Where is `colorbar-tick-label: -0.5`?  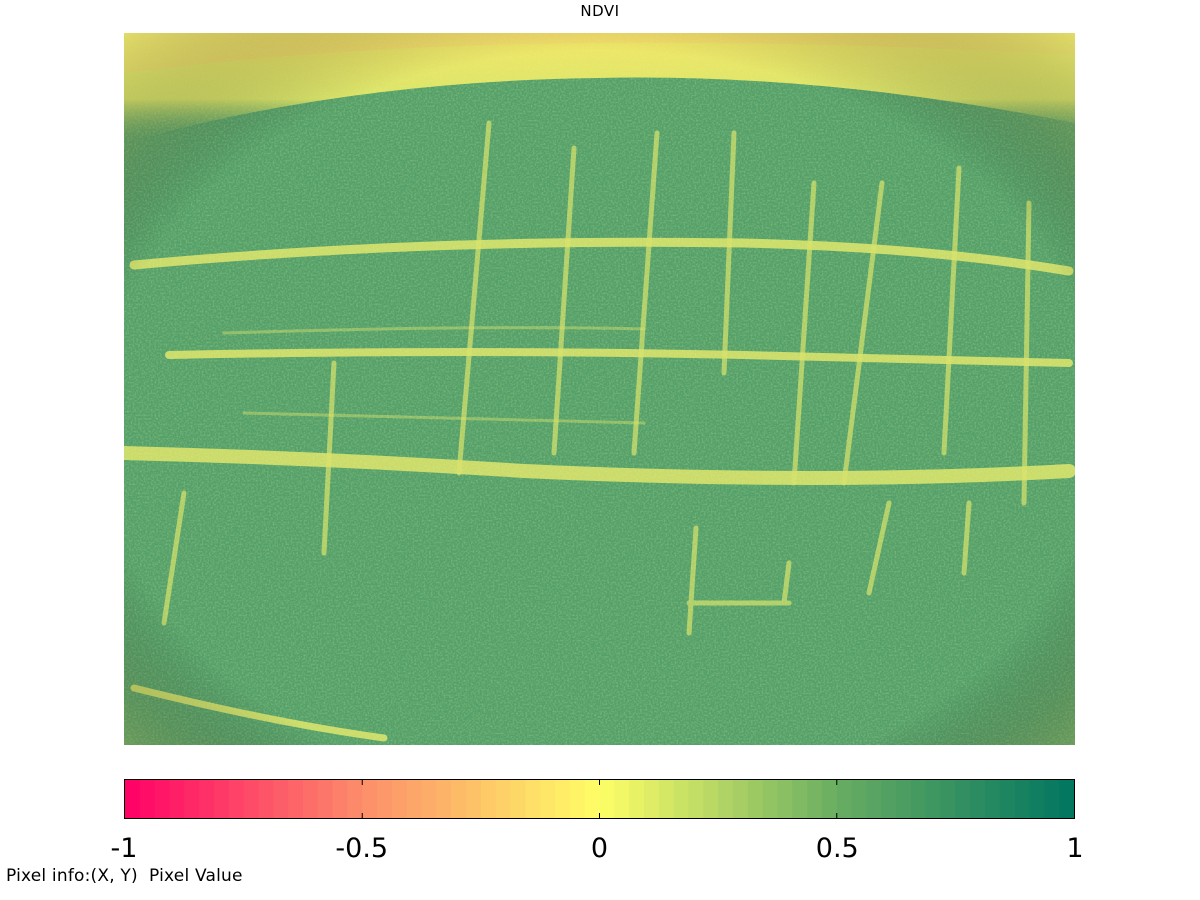
colorbar-tick-label: -0.5 is located at coordinates (362, 848).